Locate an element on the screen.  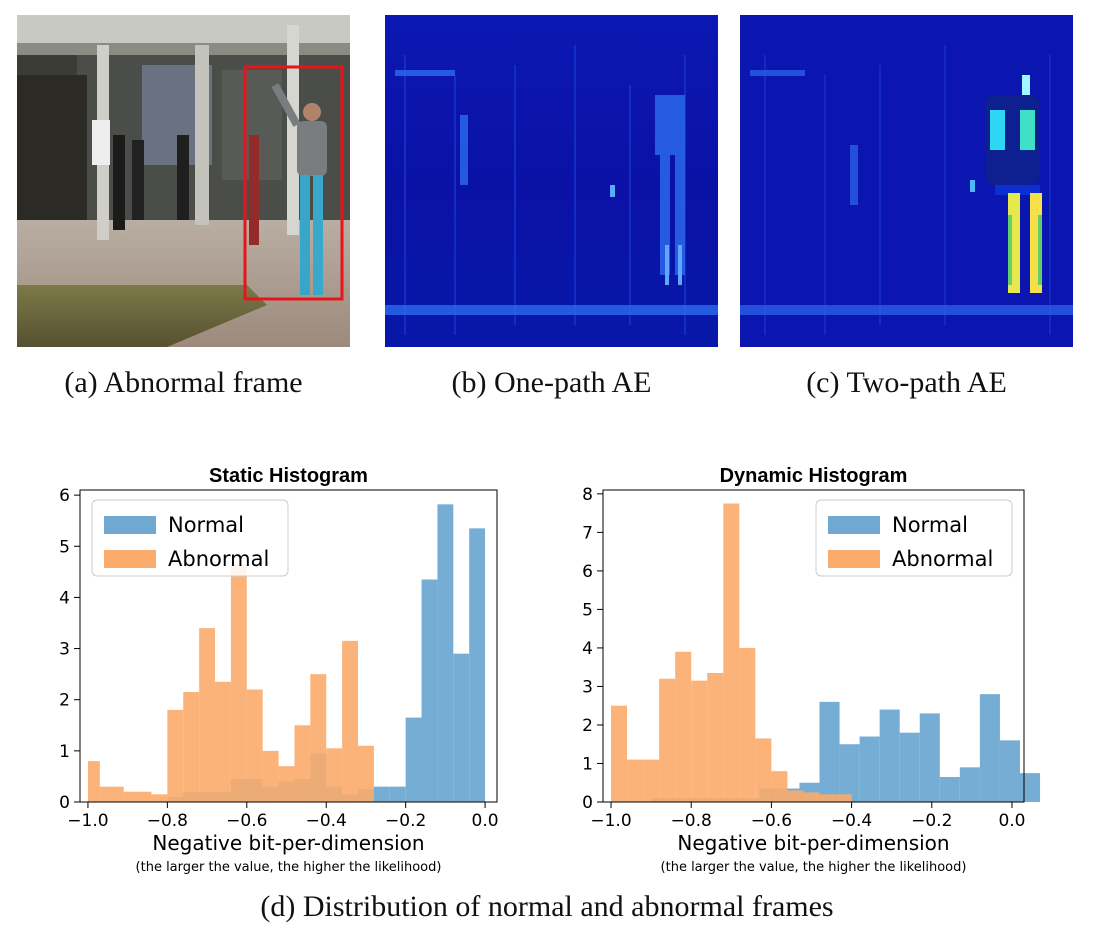
chart1-x-tick-label-2: −0.6 is located at coordinates (246, 821).